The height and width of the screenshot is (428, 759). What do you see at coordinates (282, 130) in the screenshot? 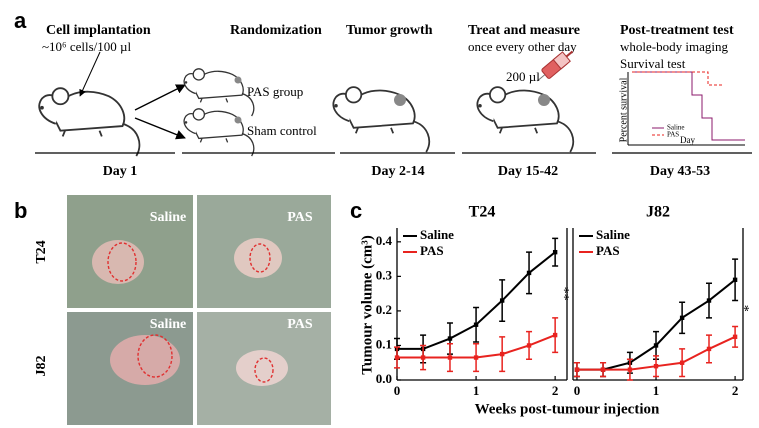
I see `group-label: Sham control` at bounding box center [282, 130].